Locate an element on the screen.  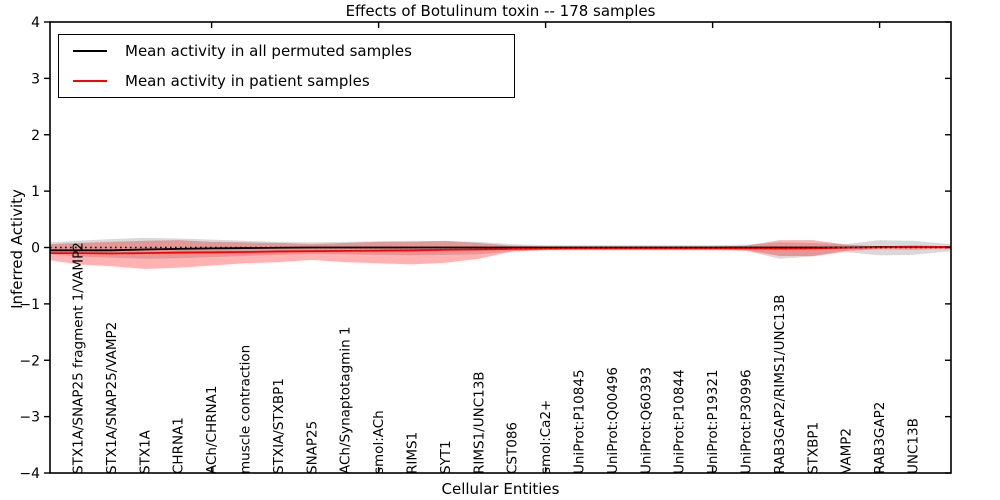
x-tick-label: UniProt:Q00496 is located at coordinates (613, 420).